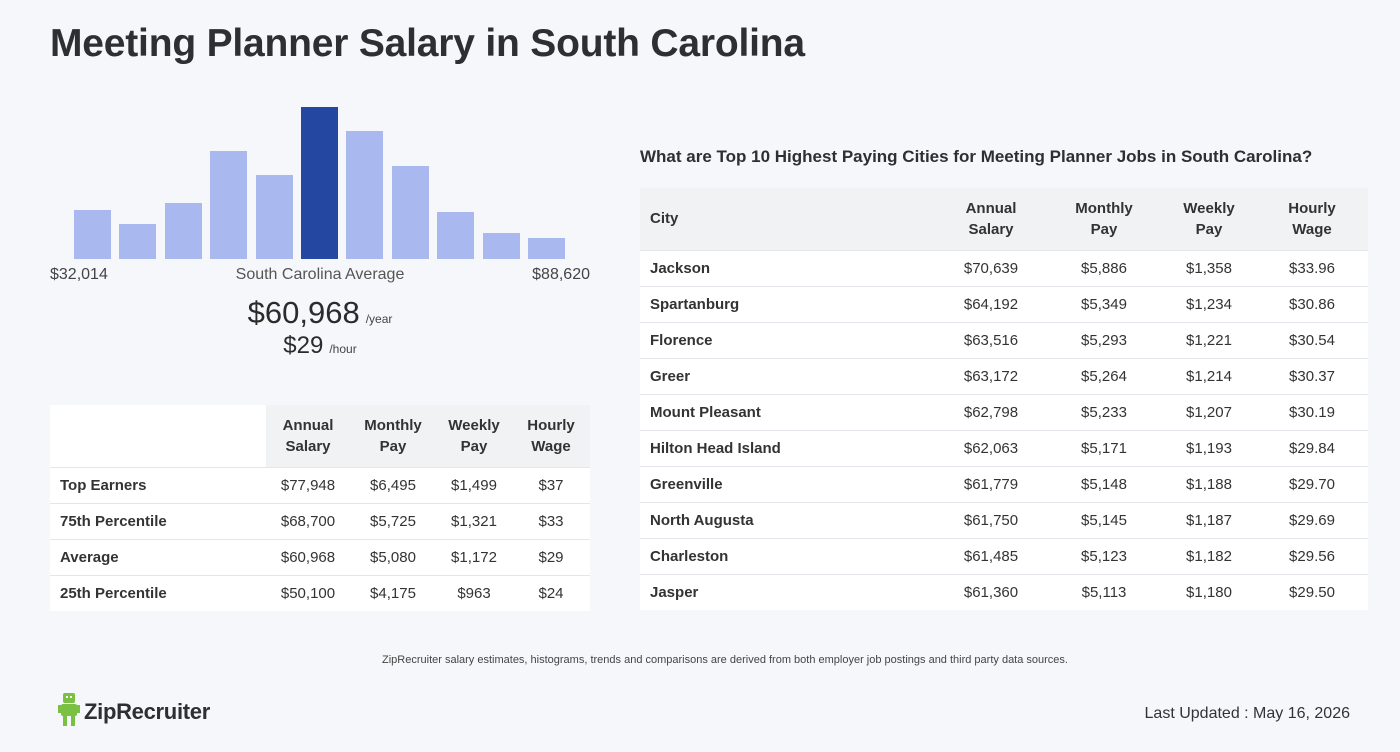  Describe the element at coordinates (1104, 556) in the screenshot. I see `monthly-pay-cell: $5,123` at that location.